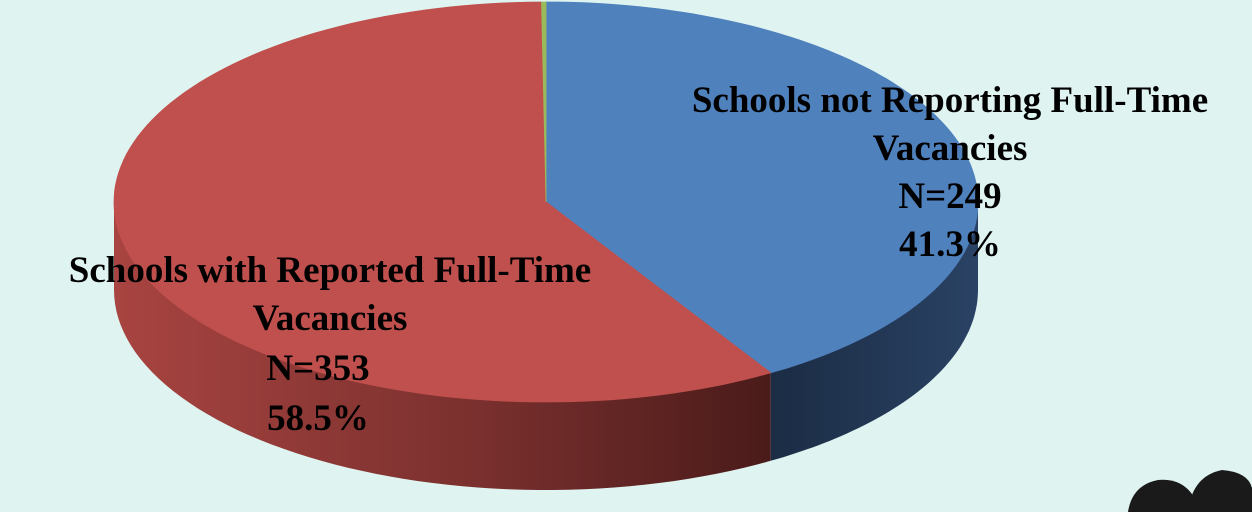 The image size is (1252, 512). Describe the element at coordinates (330, 318) in the screenshot. I see `slice-label-red-line2: Vacancies` at that location.